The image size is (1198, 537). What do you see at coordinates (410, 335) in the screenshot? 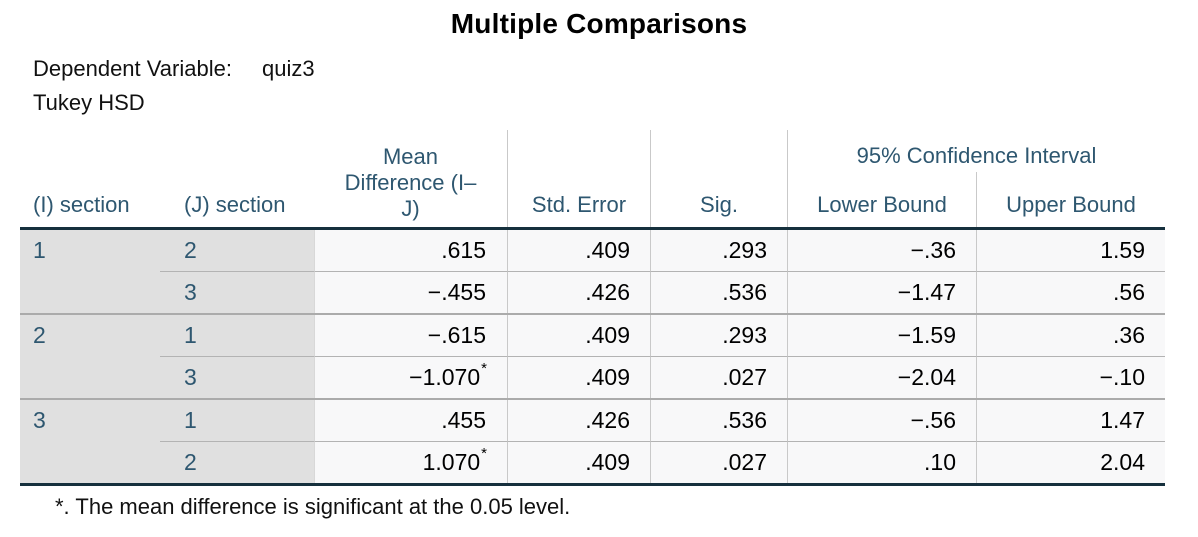
I see `mean-difference-cell: −.615` at bounding box center [410, 335].